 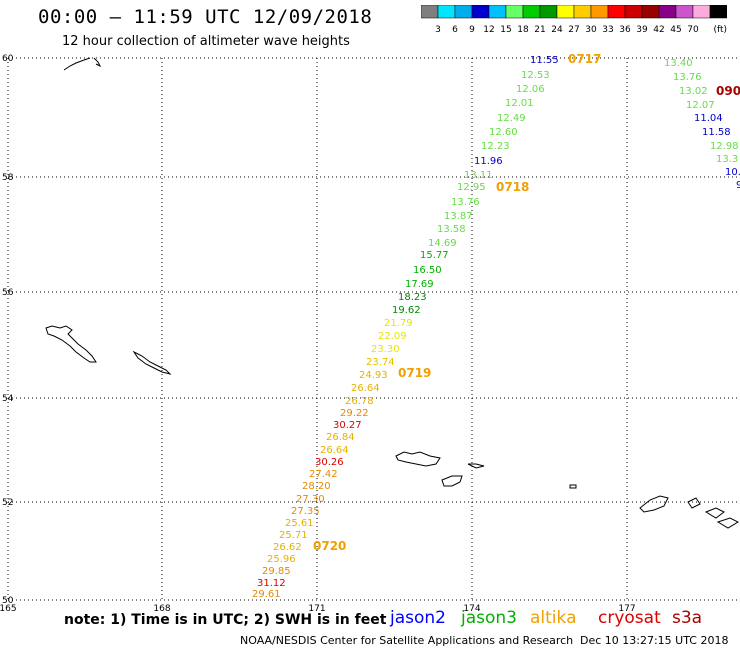 What do you see at coordinates (8, 178) in the screenshot?
I see `latitude-label: 58` at bounding box center [8, 178].